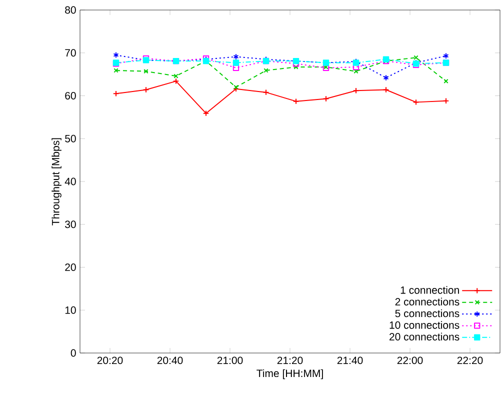 The image size is (502, 414). Describe the element at coordinates (70, 138) in the screenshot. I see `y-tick-label: 50` at that location.